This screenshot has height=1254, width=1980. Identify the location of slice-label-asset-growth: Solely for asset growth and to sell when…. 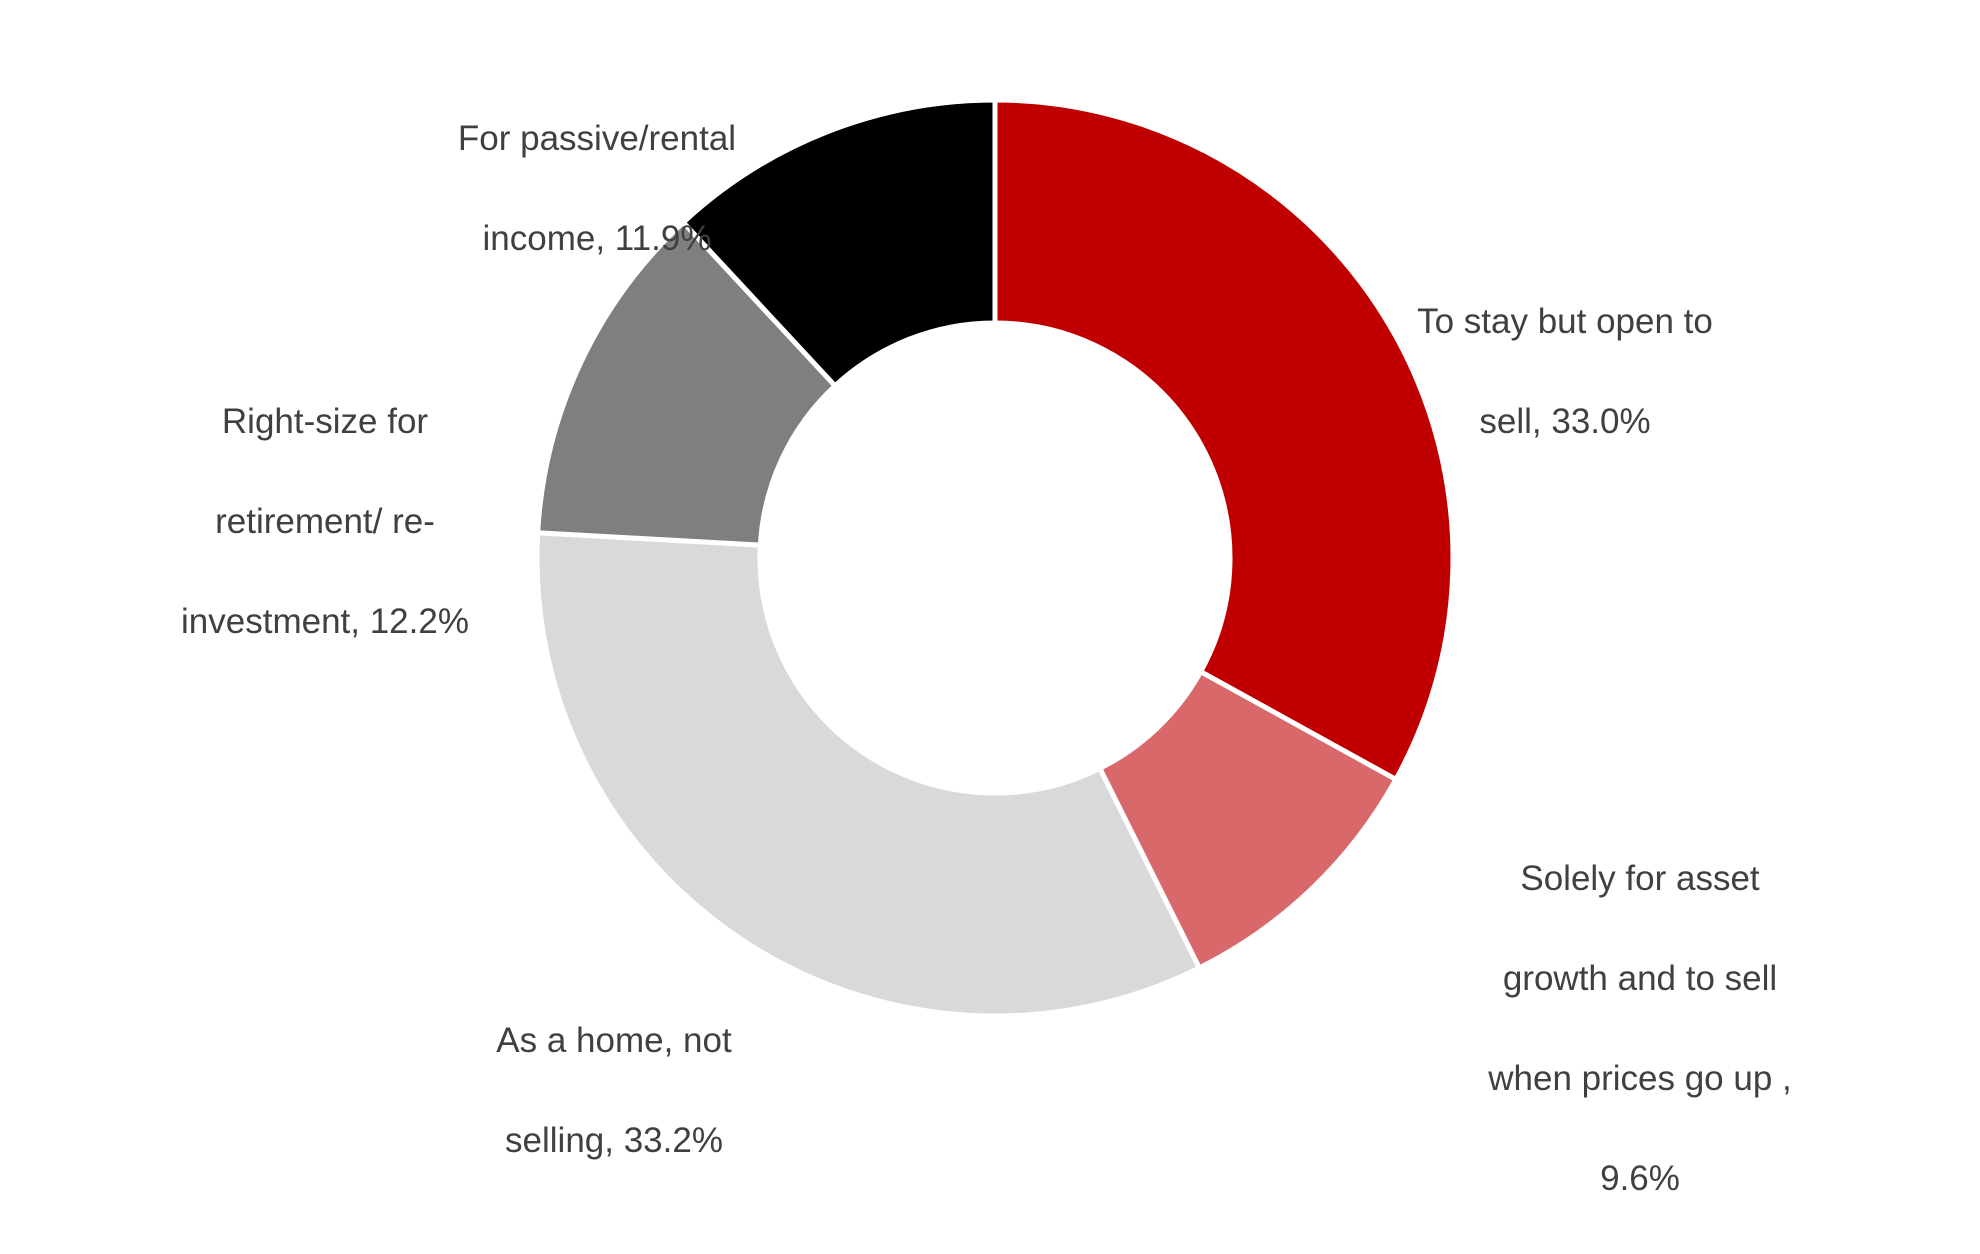
(1640, 1029).